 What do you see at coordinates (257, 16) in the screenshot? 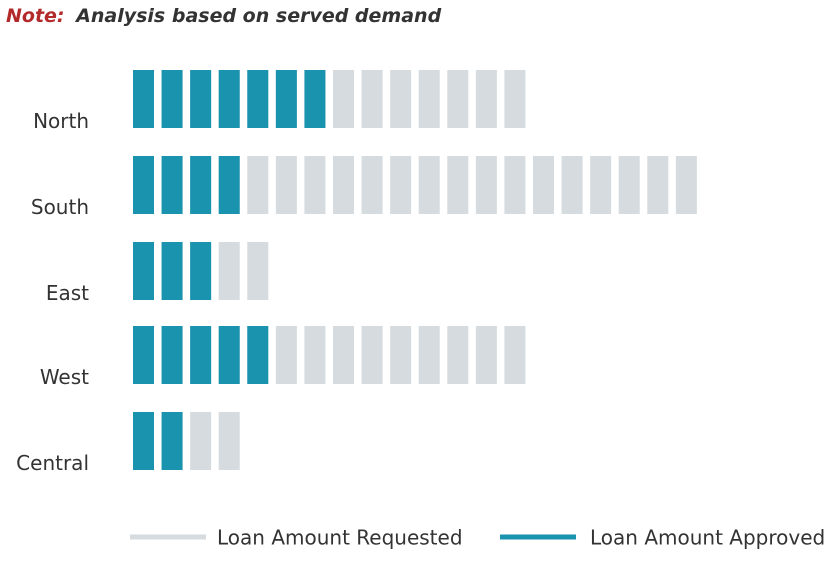
I see `note-text: Analysis based on served demand` at bounding box center [257, 16].